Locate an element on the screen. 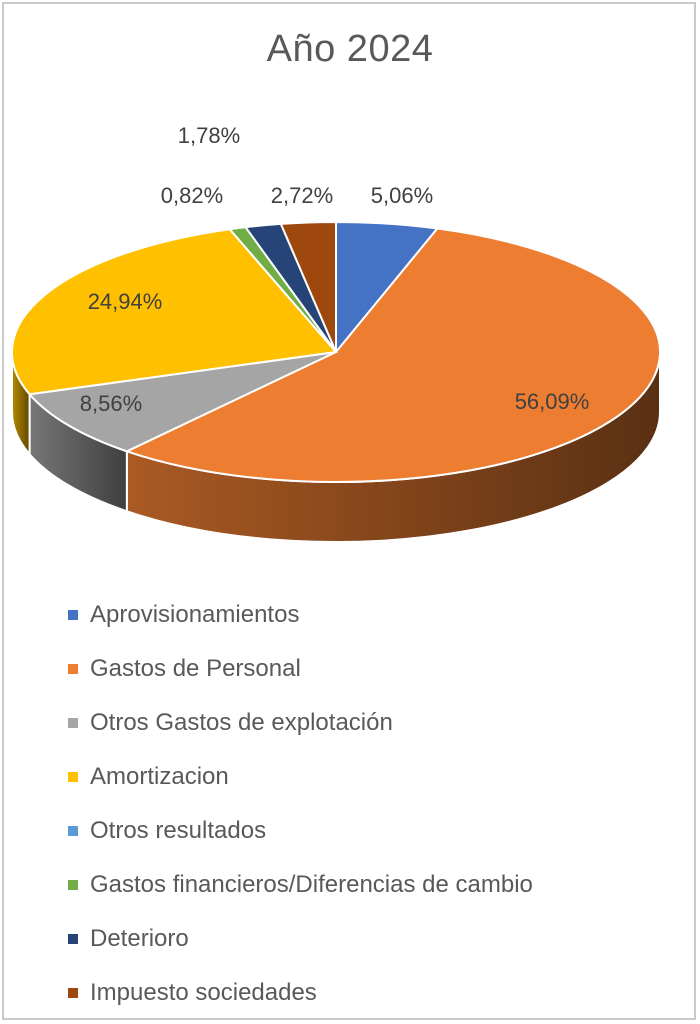  legend-item-amortizacion: Amortizacion is located at coordinates (300, 777).